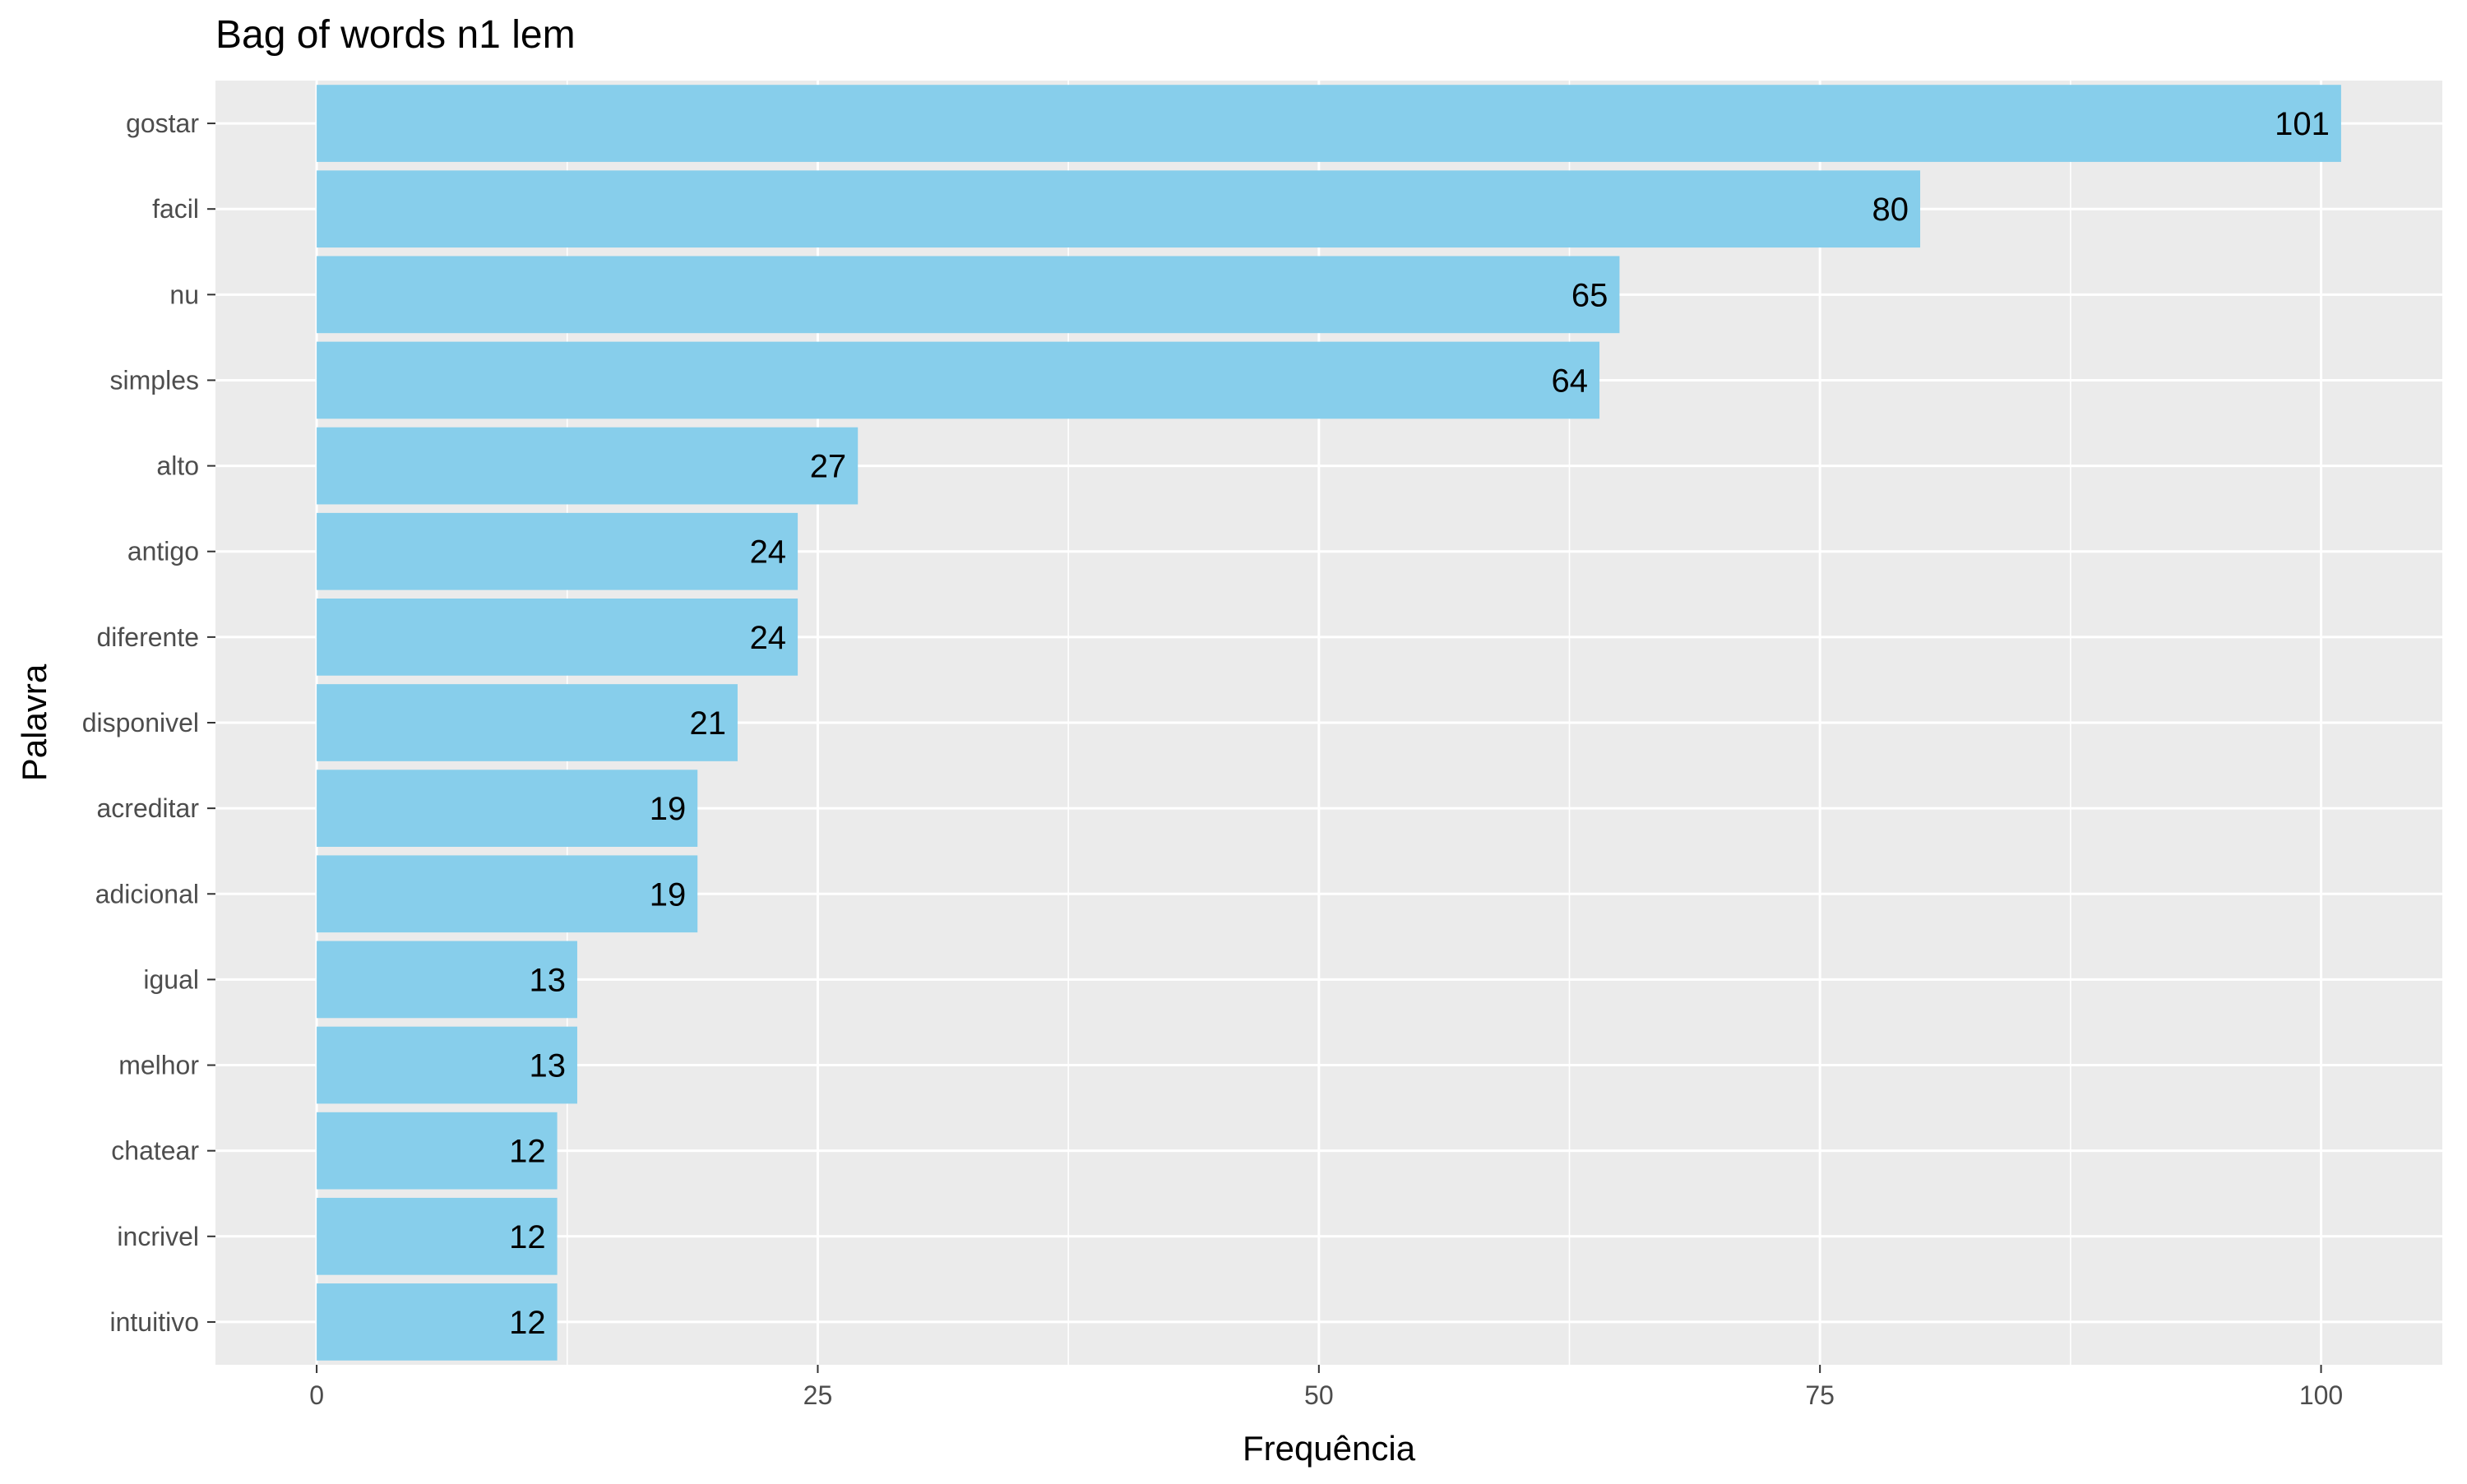 This screenshot has width=2467, height=1484. Describe the element at coordinates (547, 980) in the screenshot. I see `data-label-igual: 13` at that location.